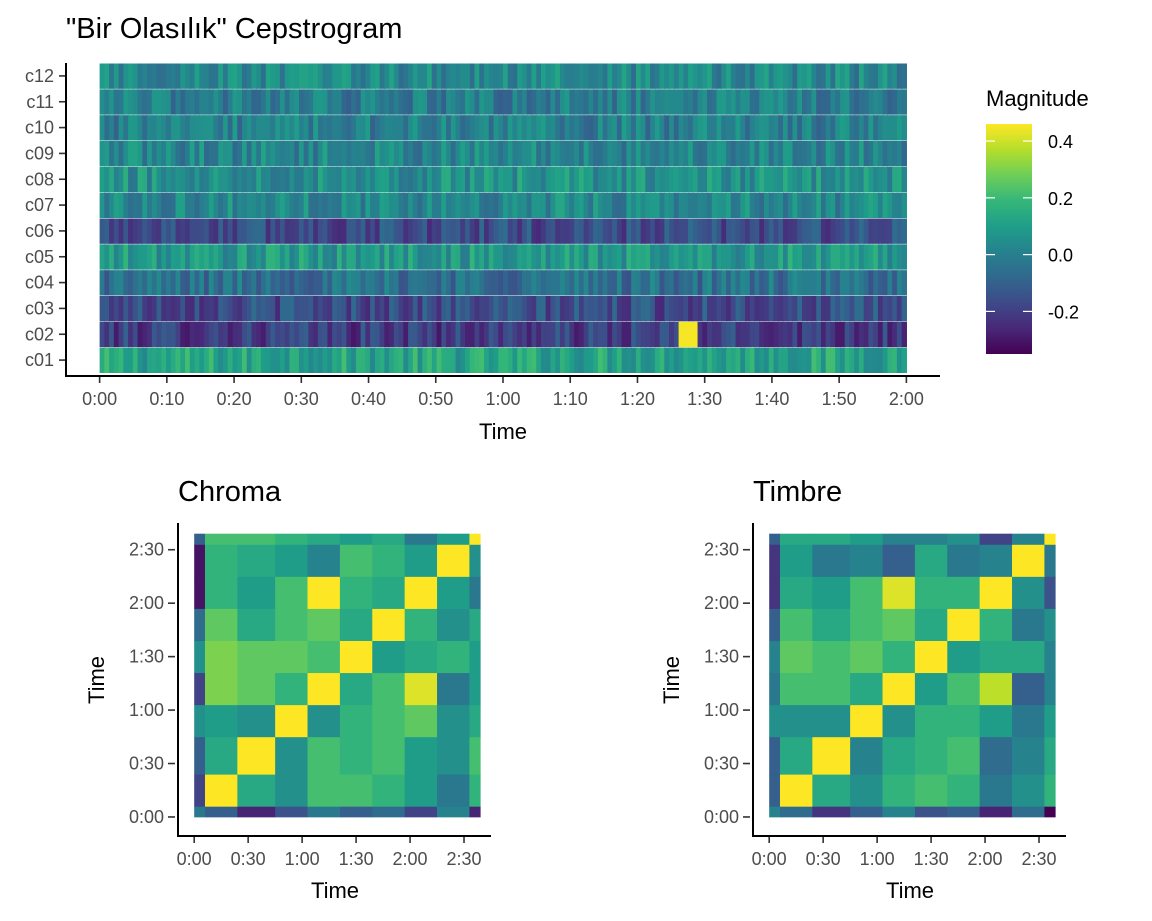  What do you see at coordinates (335, 890) in the screenshot?
I see `chroma-x-axis-title: Time` at bounding box center [335, 890].